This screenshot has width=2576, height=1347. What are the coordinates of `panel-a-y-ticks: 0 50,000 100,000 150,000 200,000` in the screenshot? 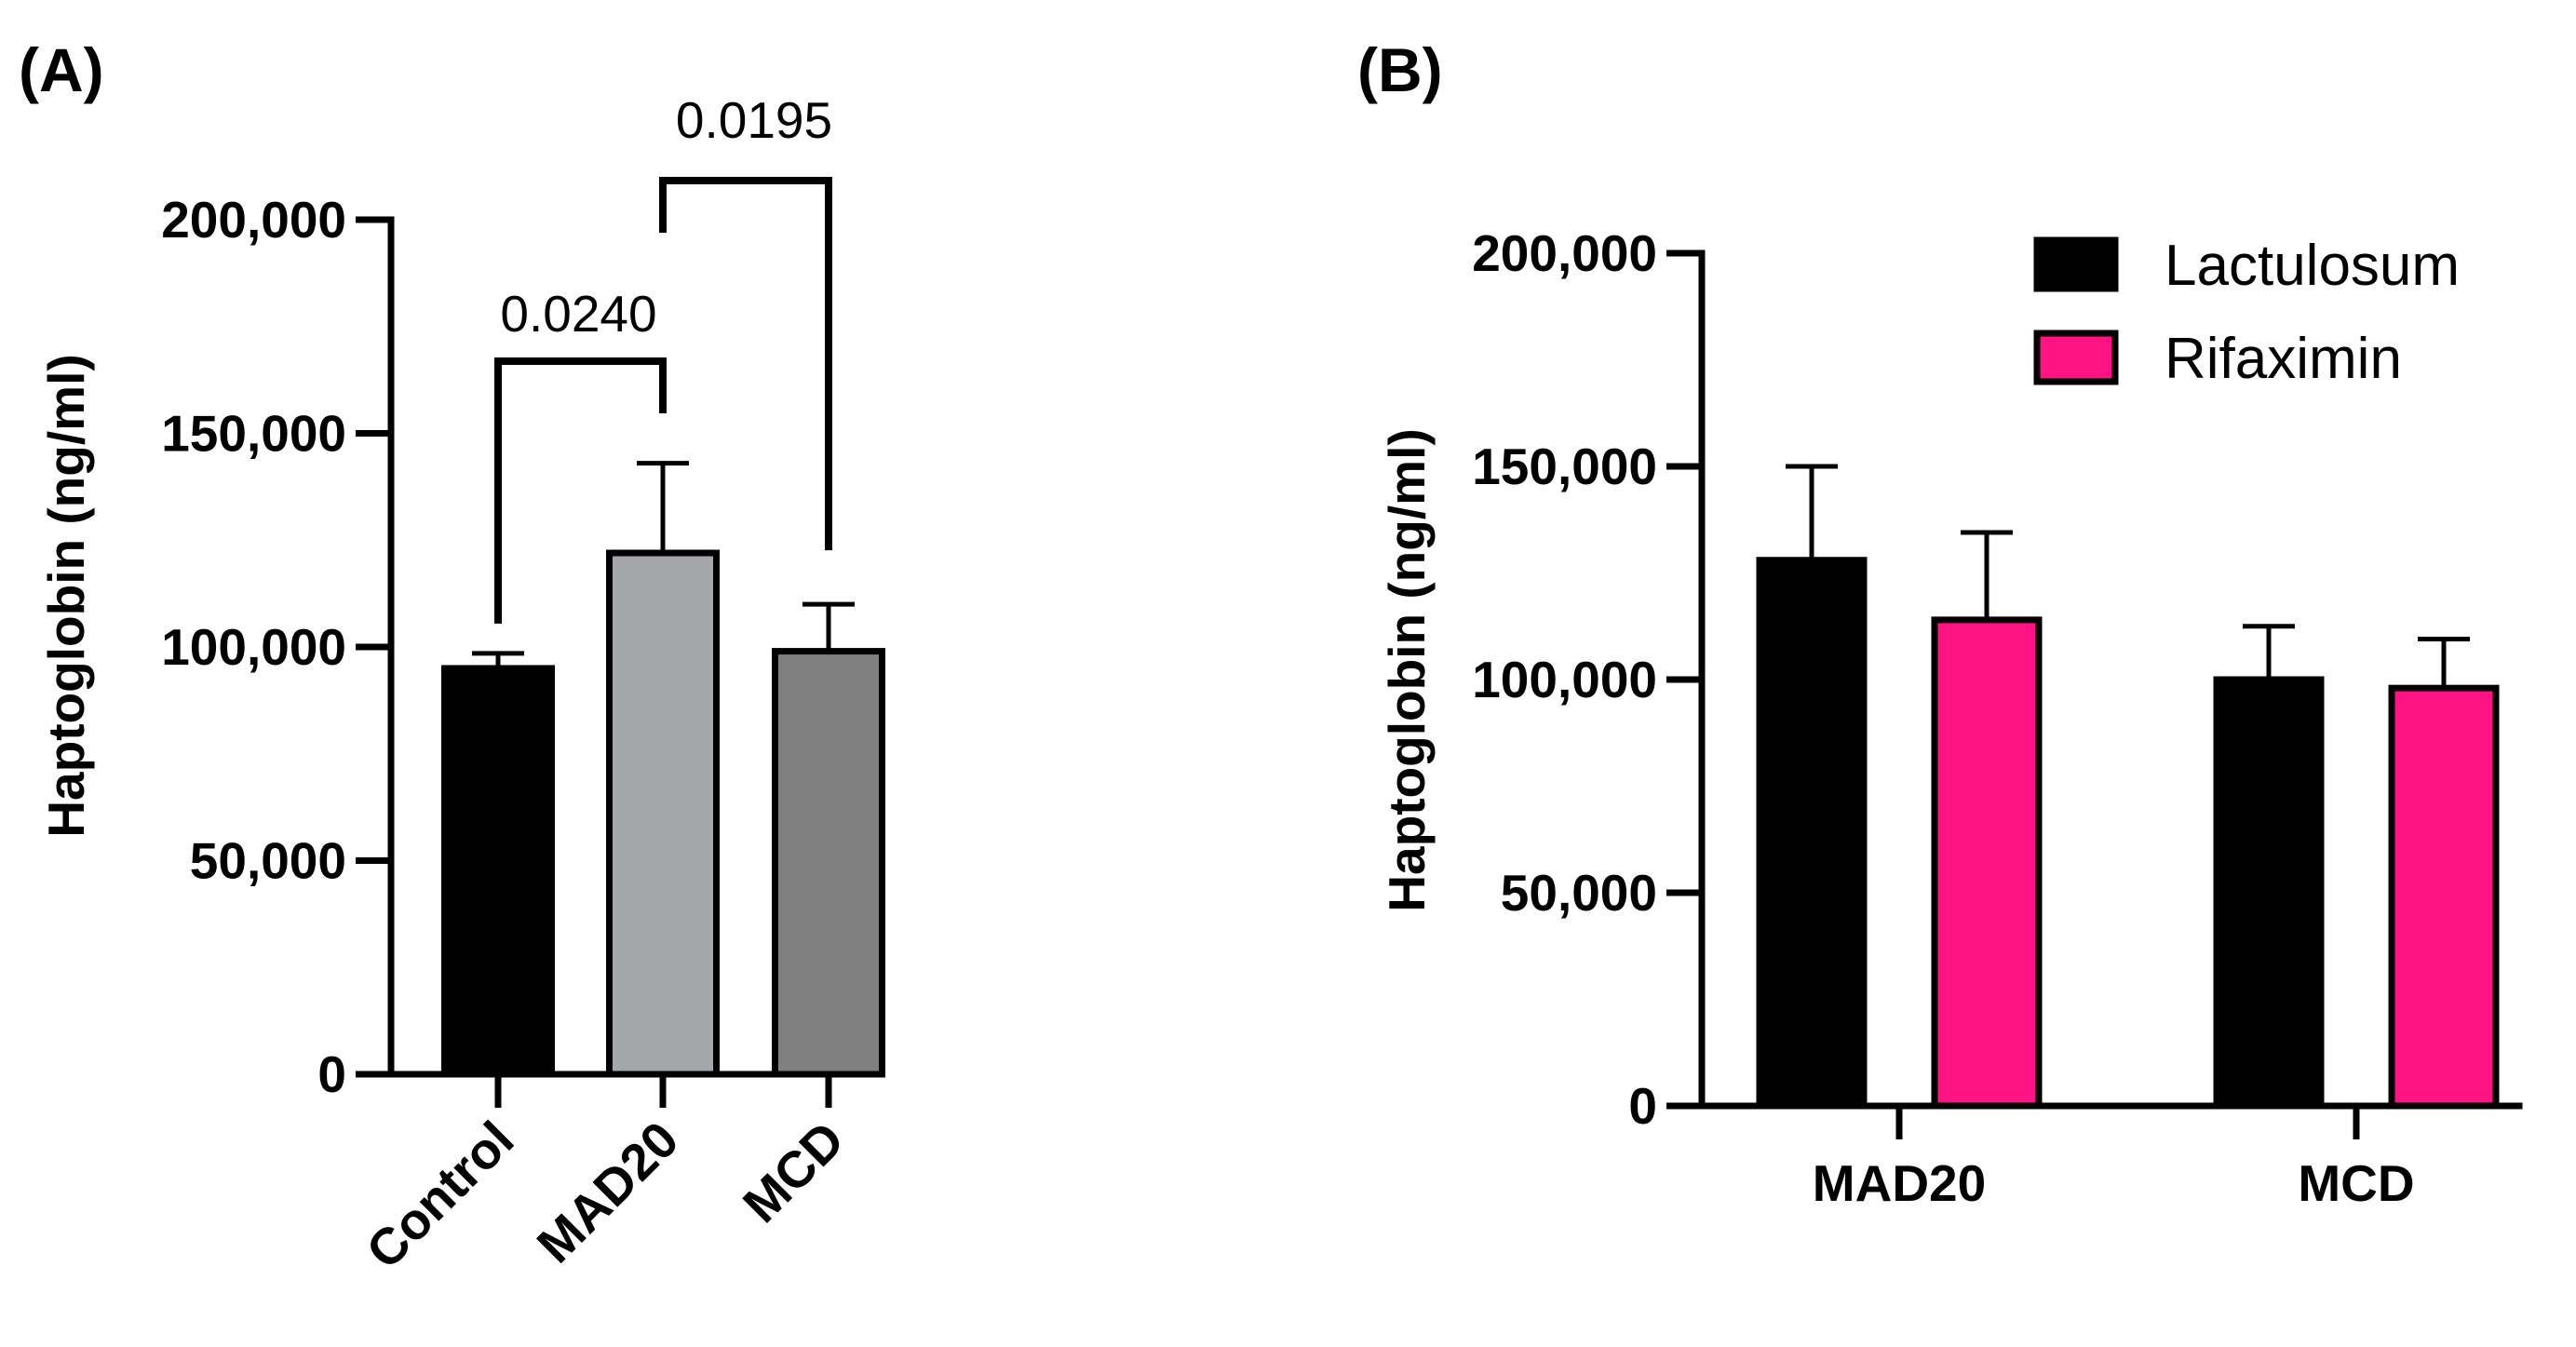 It's located at (276, 647).